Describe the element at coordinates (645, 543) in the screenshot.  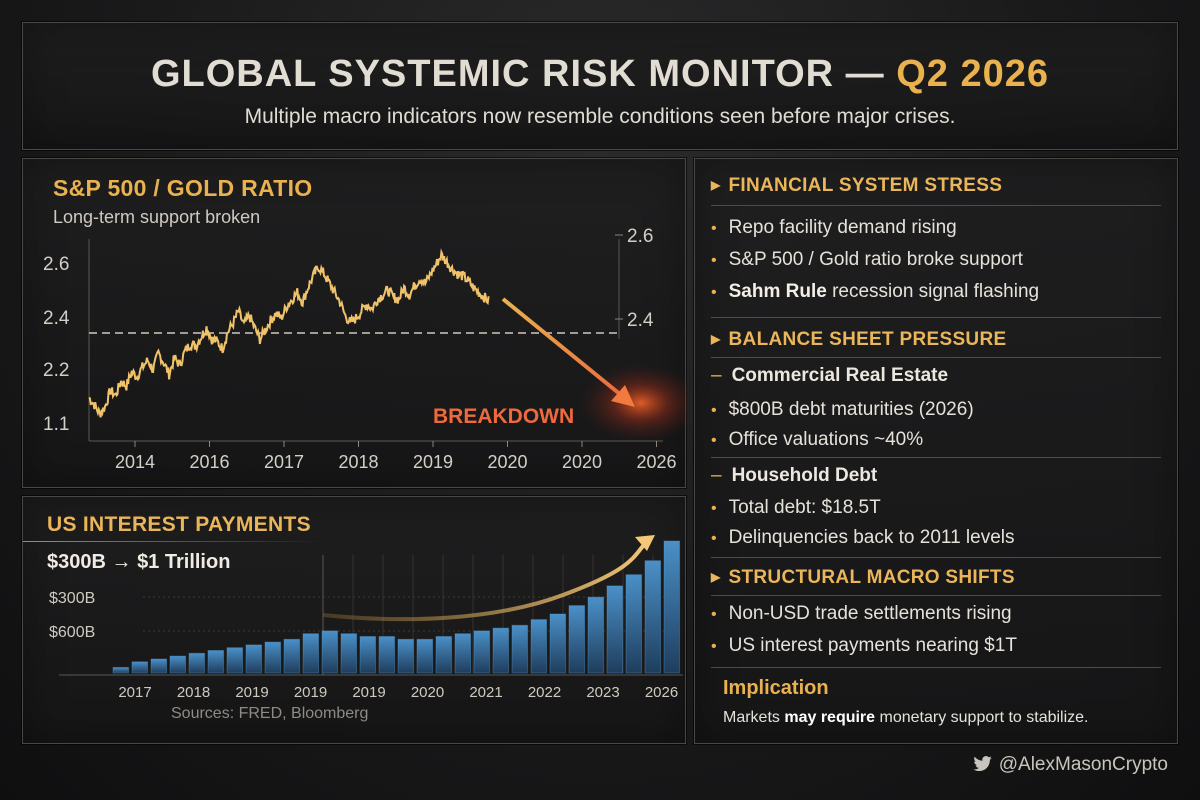
I see `trend-arrowhead` at that location.